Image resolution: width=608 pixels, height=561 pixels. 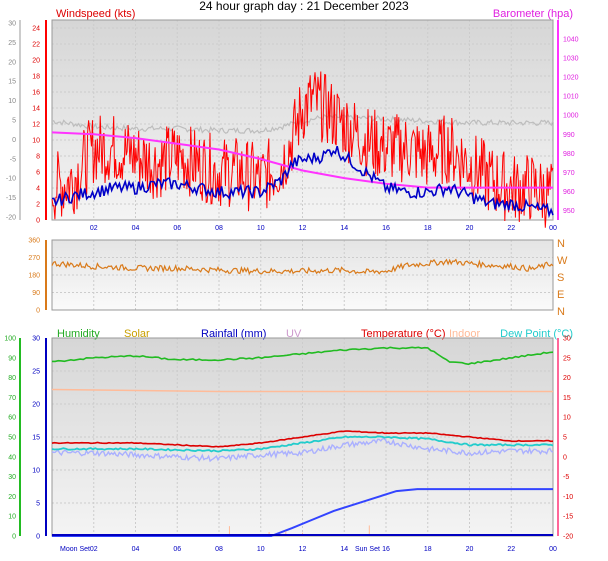 I want to click on temperature-tick-label: 5, so click(x=565, y=438).